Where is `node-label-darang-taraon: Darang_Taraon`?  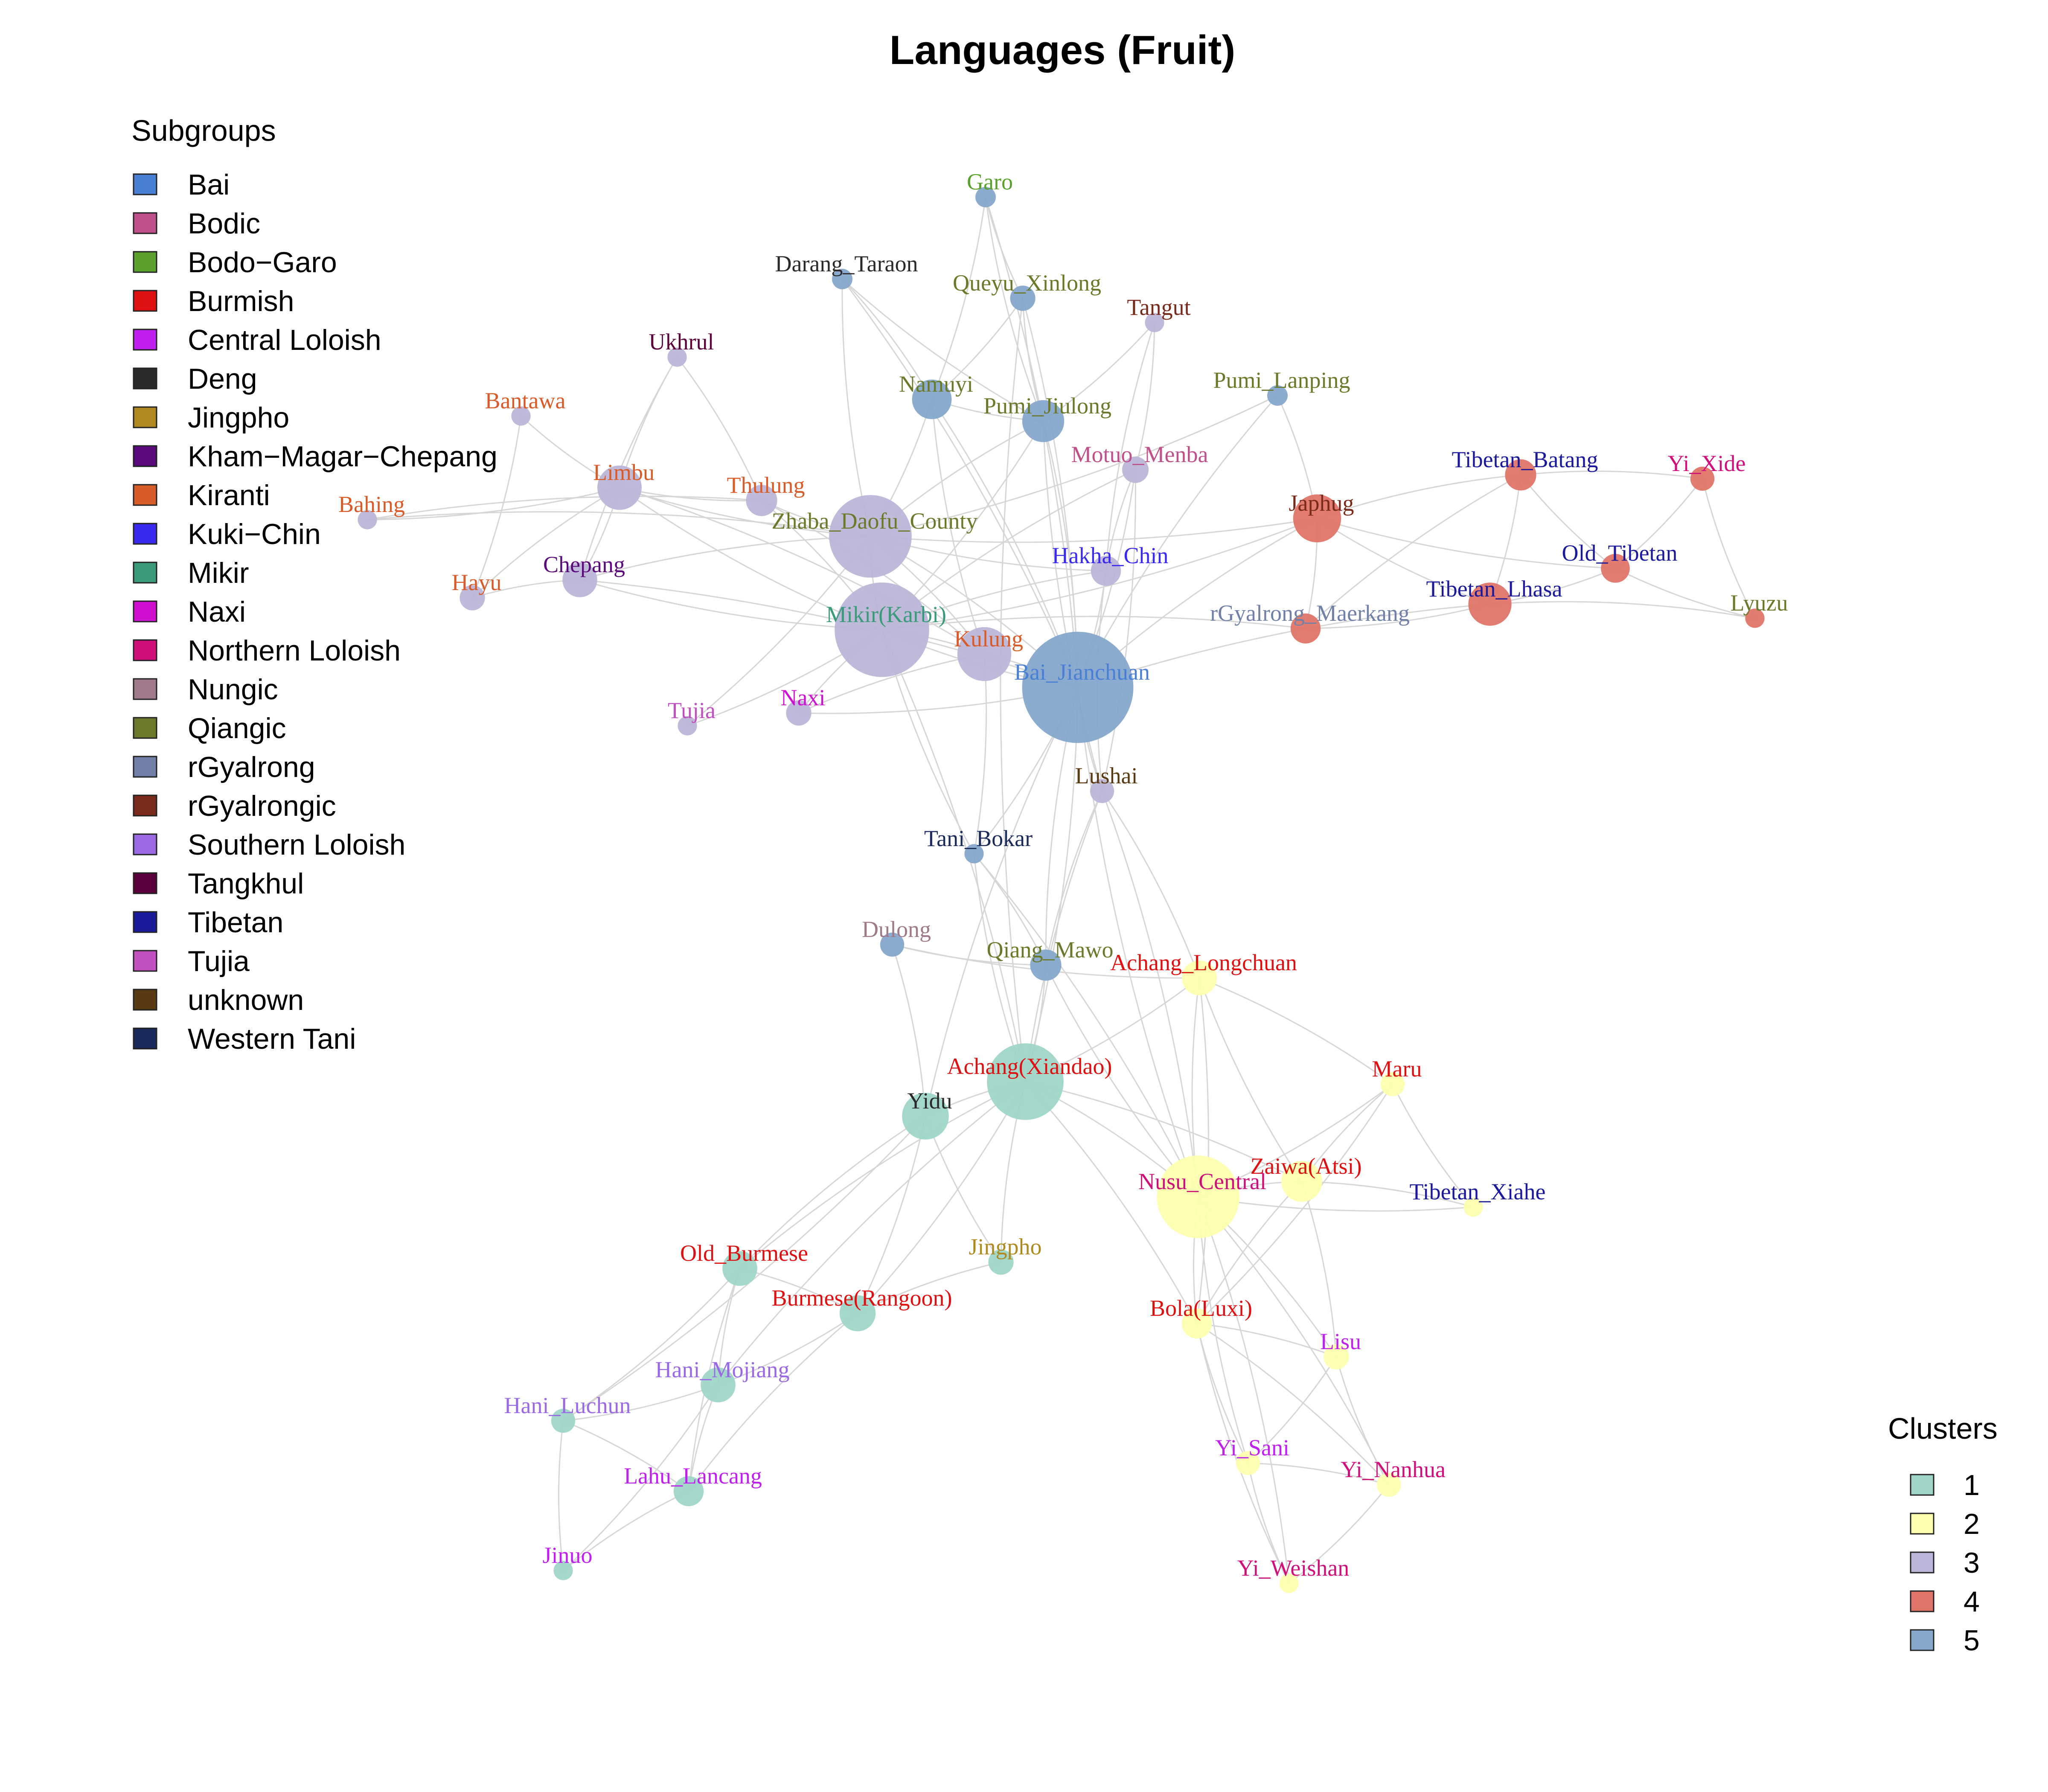 node-label-darang-taraon: Darang_Taraon is located at coordinates (846, 263).